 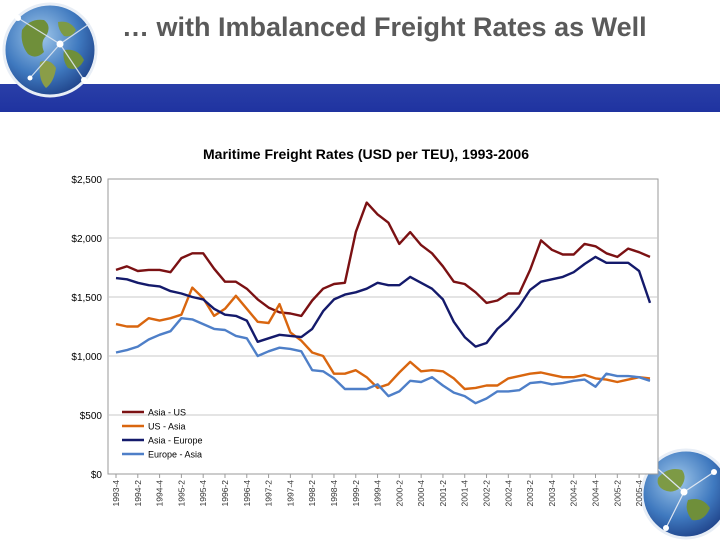 What do you see at coordinates (596, 493) in the screenshot?
I see `x-tick-label: 2004-4` at bounding box center [596, 493].